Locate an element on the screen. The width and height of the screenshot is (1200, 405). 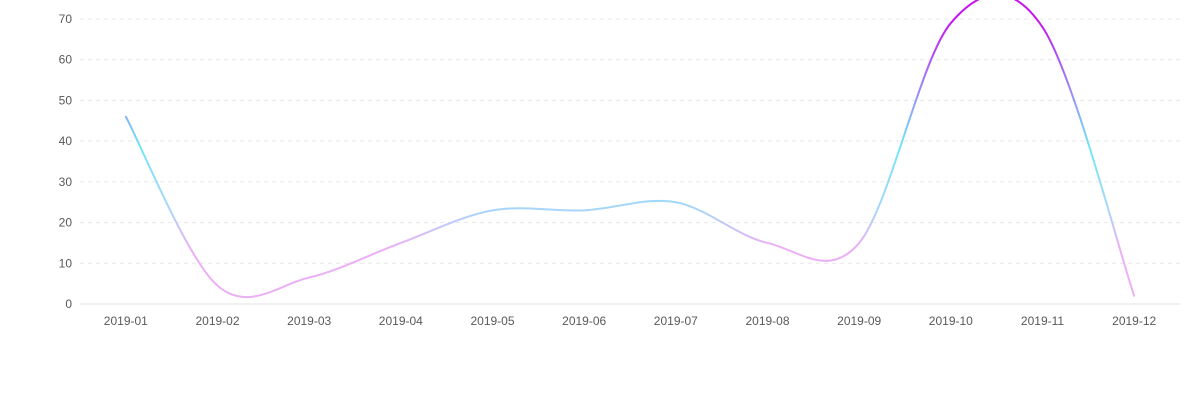
x-tick-label: 2019-11 is located at coordinates (1042, 321).